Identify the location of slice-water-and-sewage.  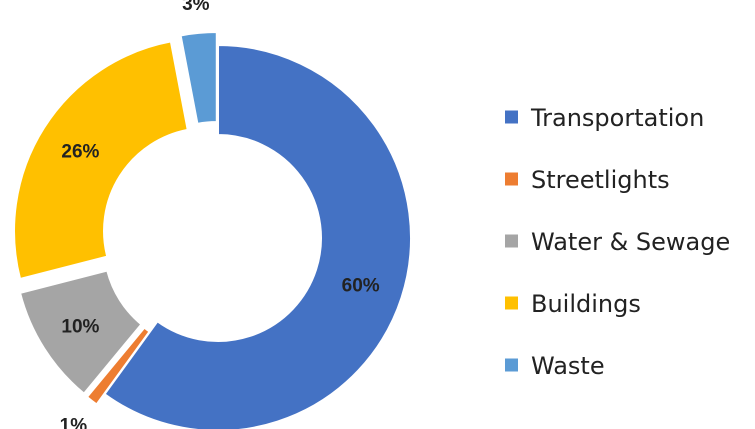
(80, 332).